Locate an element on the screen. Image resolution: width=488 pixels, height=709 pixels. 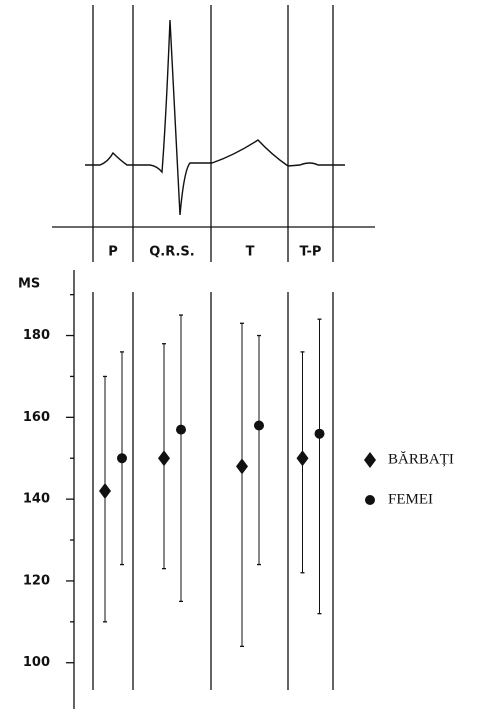
category-label: Q.R.S. is located at coordinates (171, 252).